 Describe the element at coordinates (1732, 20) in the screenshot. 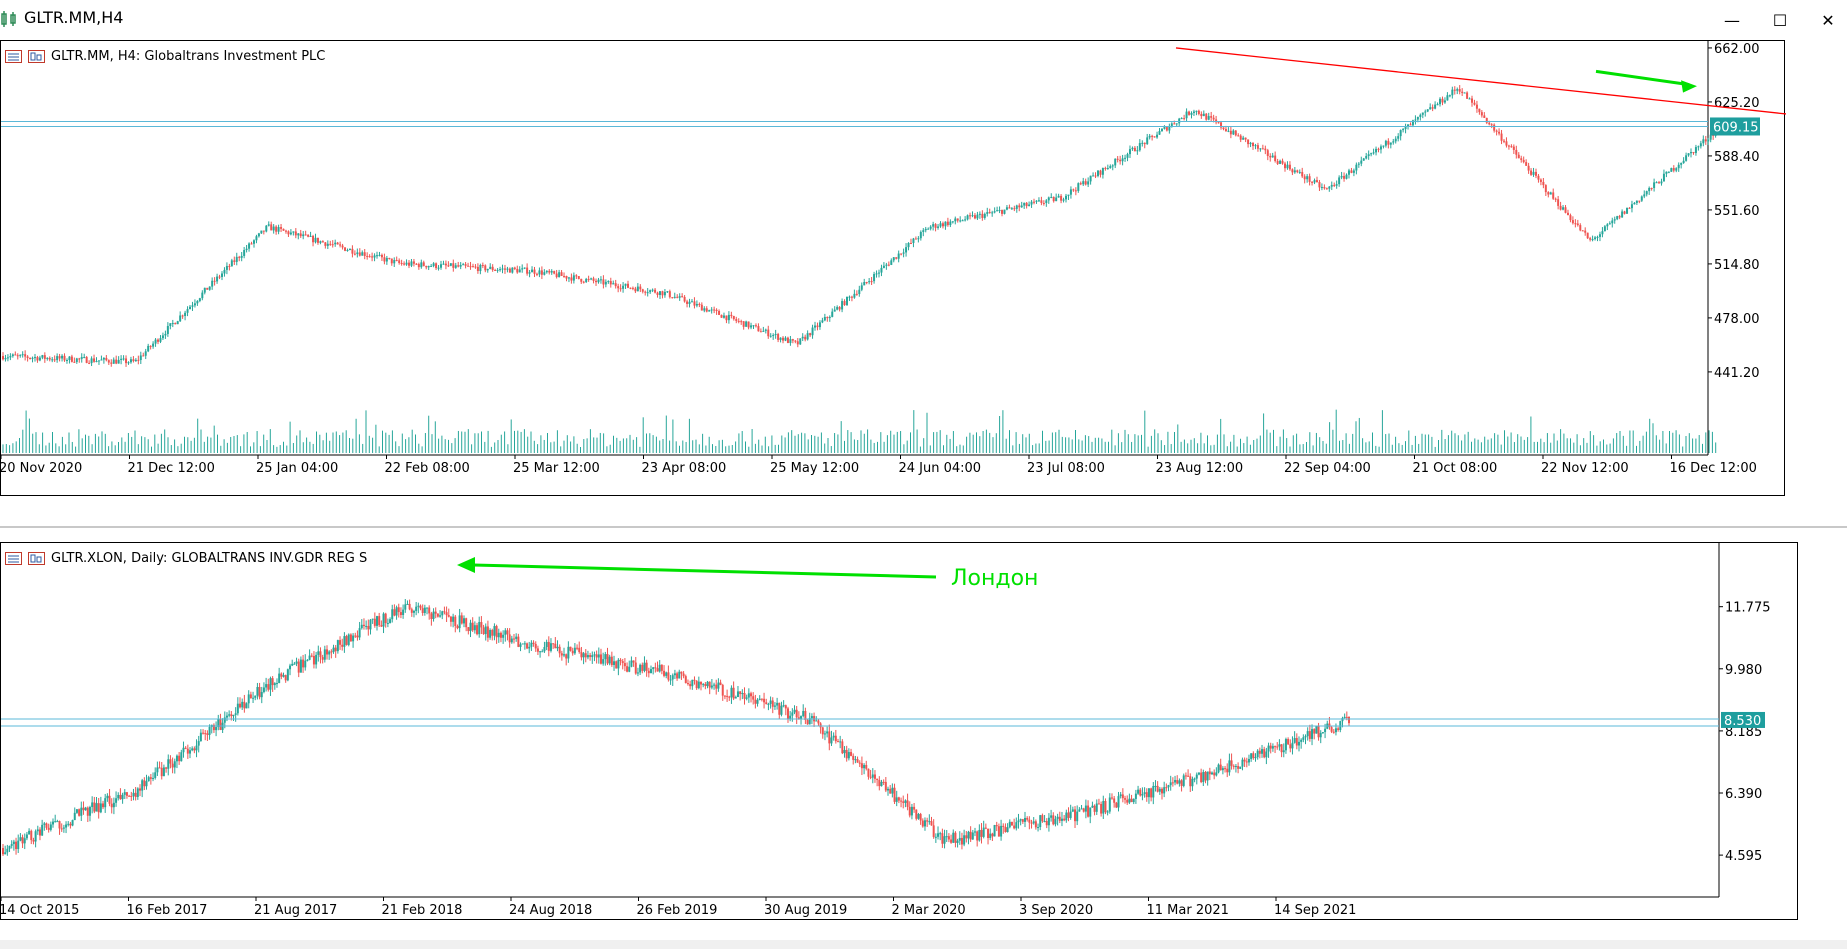

I see `minimize-button: —` at that location.